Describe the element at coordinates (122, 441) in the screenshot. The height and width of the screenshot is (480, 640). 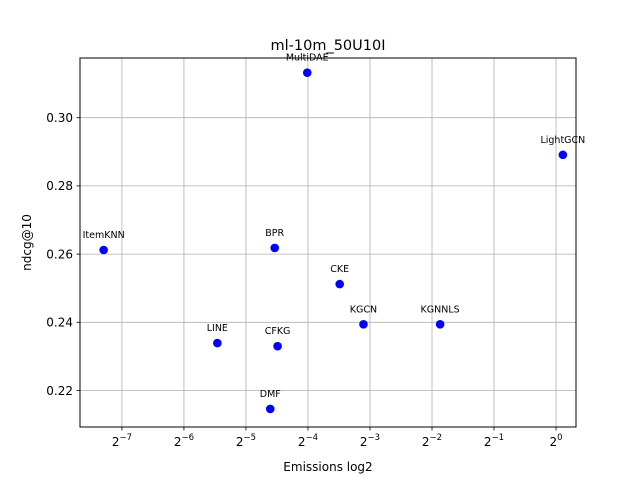
I see `x-tick-label: 2−7` at that location.